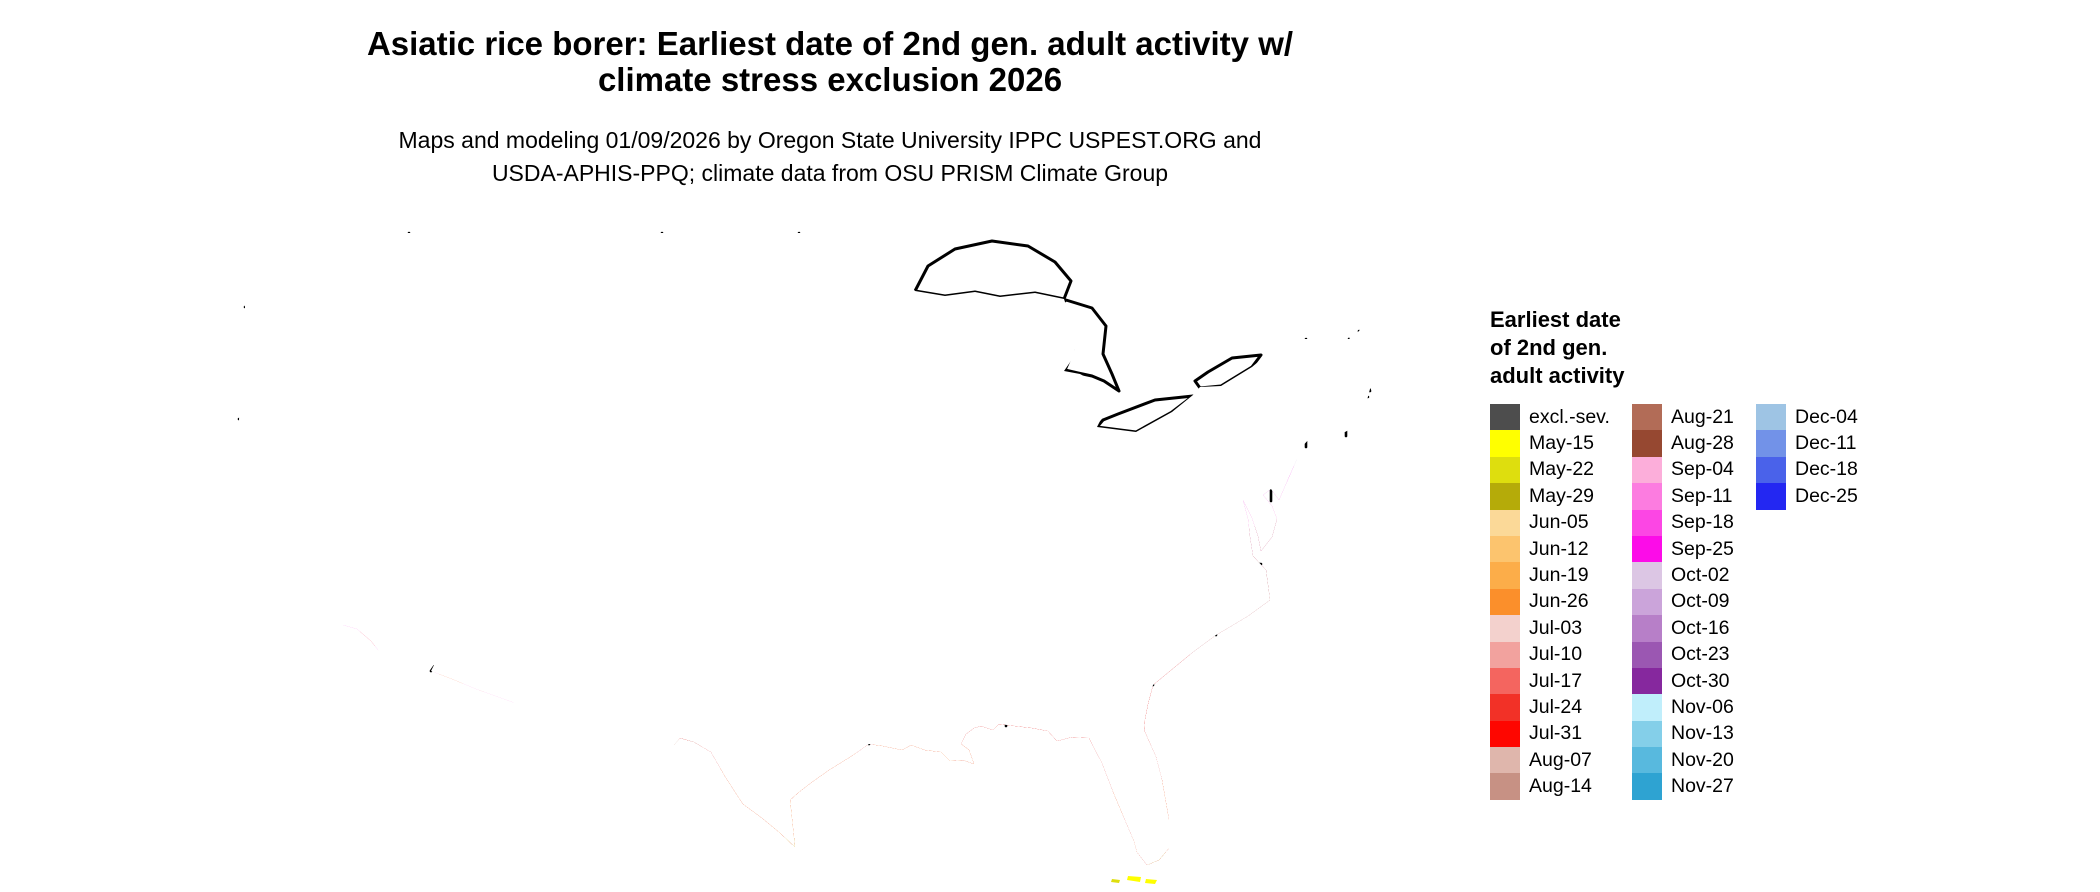  Describe the element at coordinates (1826, 495) in the screenshot. I see `legend-label: Dec-25` at that location.